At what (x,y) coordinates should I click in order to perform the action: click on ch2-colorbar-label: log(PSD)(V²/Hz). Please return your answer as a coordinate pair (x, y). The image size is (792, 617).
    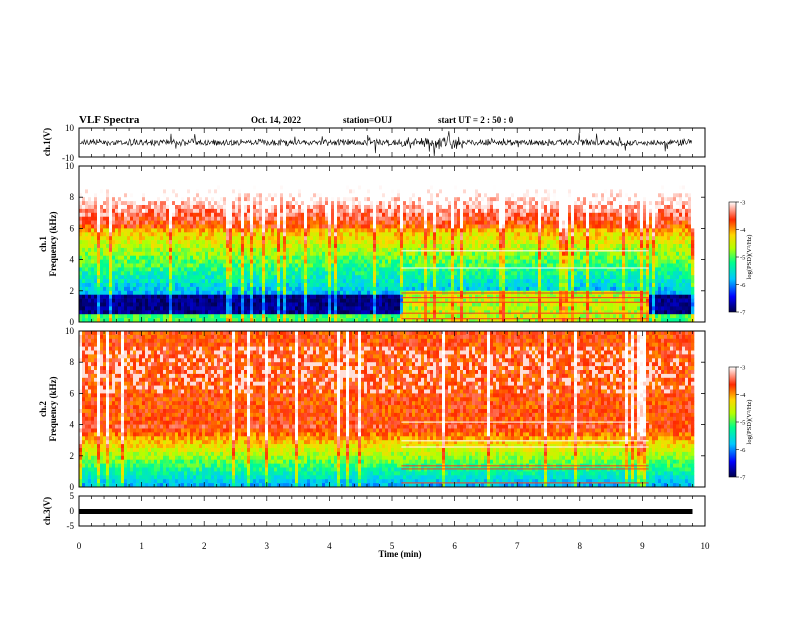
    Looking at the image, I should click on (749, 422).